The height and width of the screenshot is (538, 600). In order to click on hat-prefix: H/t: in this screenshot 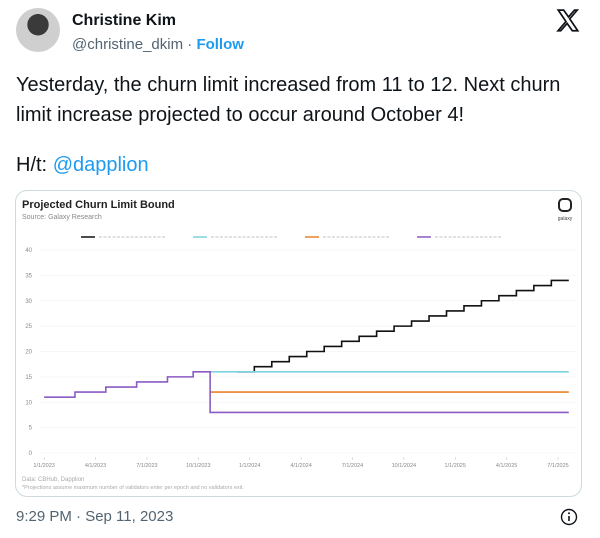, I will do `click(32, 165)`.